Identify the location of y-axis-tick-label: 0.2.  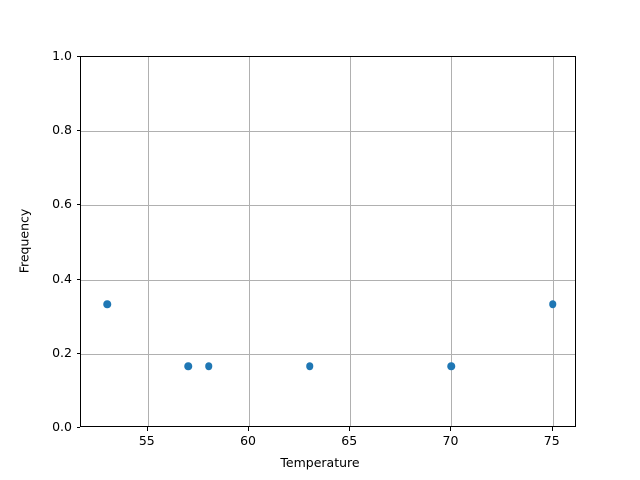
(62, 352).